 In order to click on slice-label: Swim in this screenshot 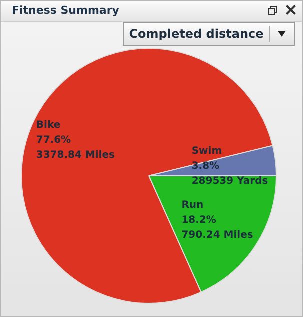, I will do `click(207, 151)`.